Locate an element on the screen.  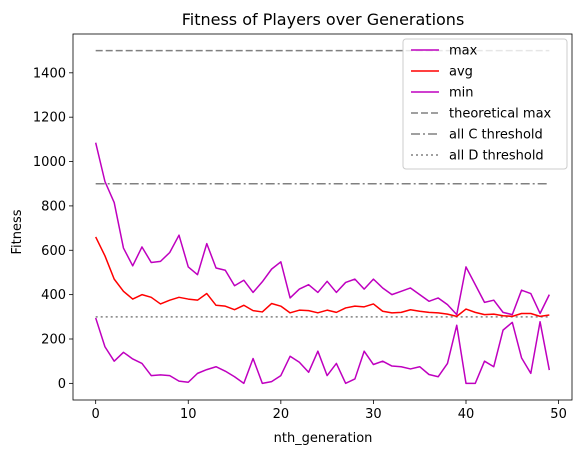
y-tick-label: 1400 is located at coordinates (49, 73).